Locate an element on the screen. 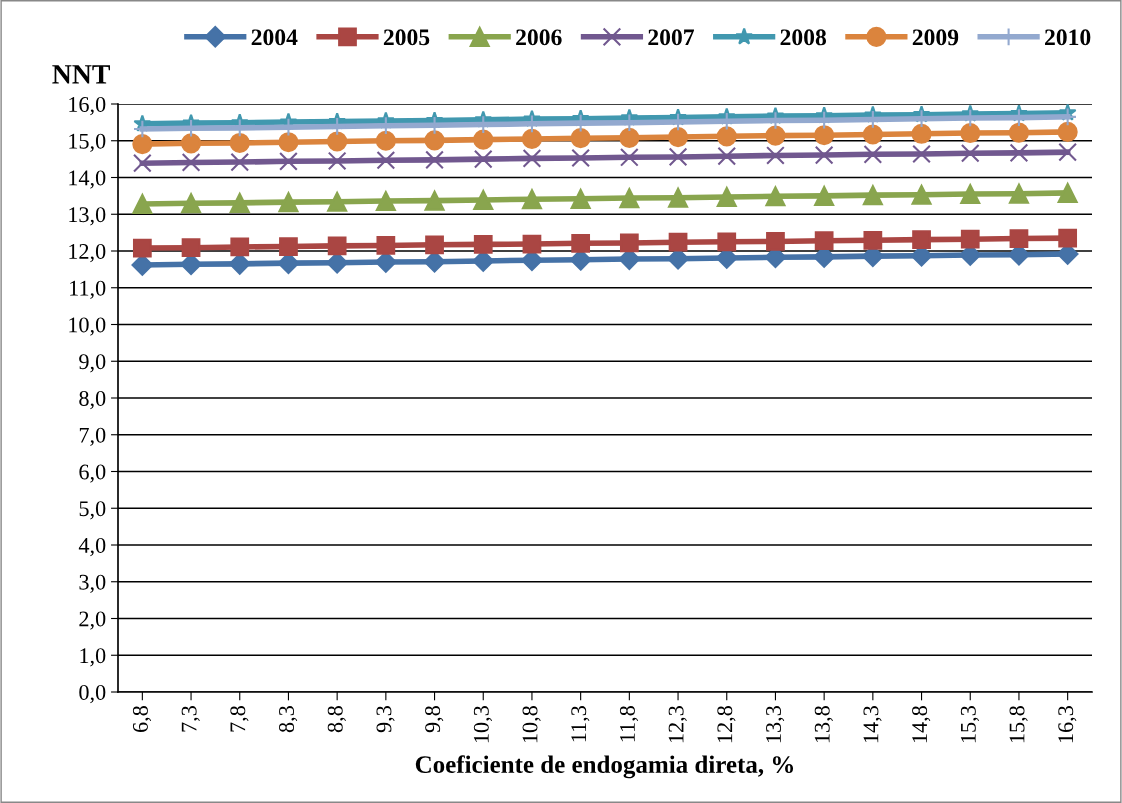 The height and width of the screenshot is (803, 1122). legend-label: 2008 is located at coordinates (803, 37).